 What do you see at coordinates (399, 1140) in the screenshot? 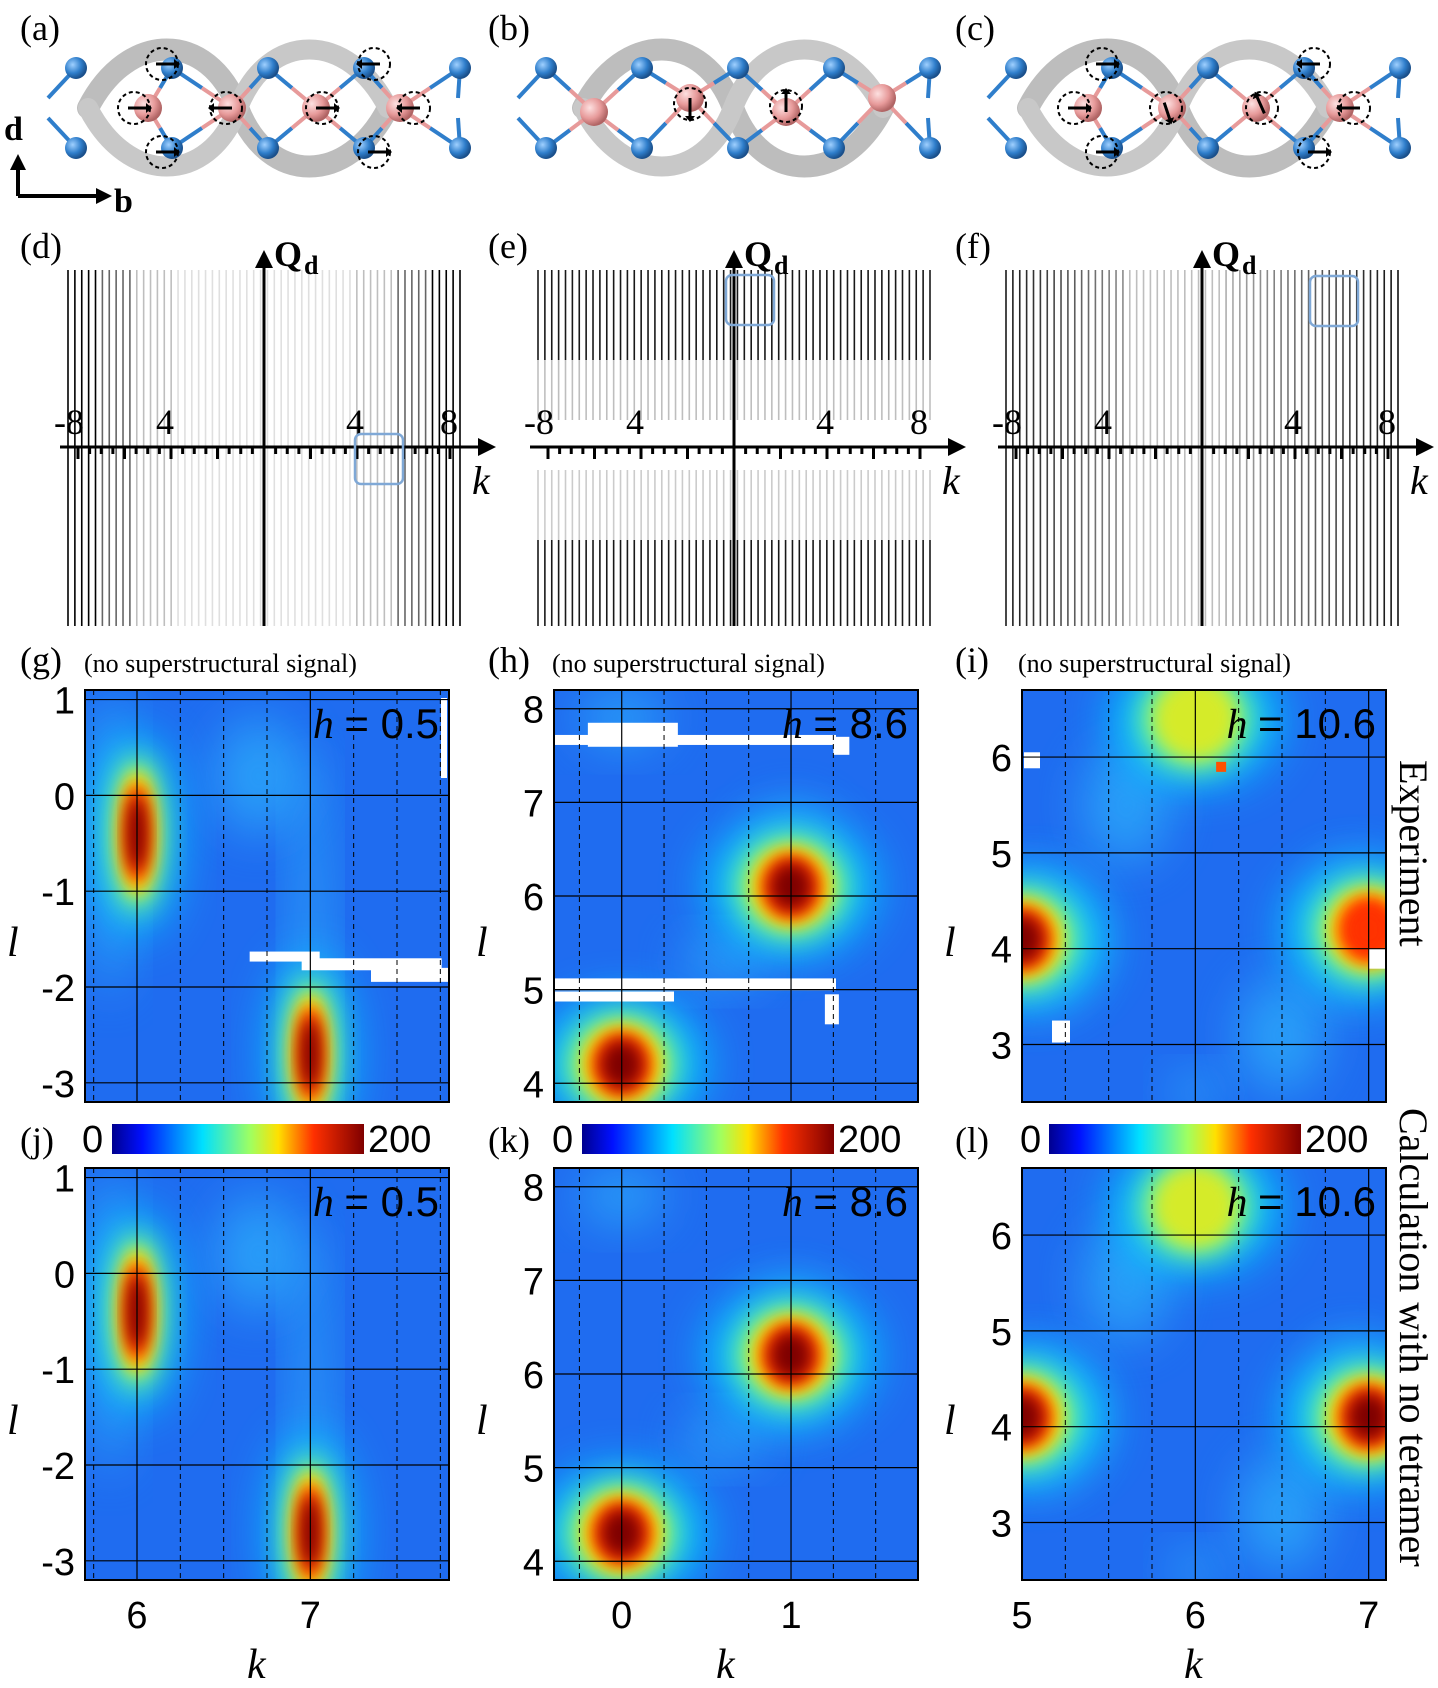
I see `colorbar-max-j: 200` at bounding box center [399, 1140].